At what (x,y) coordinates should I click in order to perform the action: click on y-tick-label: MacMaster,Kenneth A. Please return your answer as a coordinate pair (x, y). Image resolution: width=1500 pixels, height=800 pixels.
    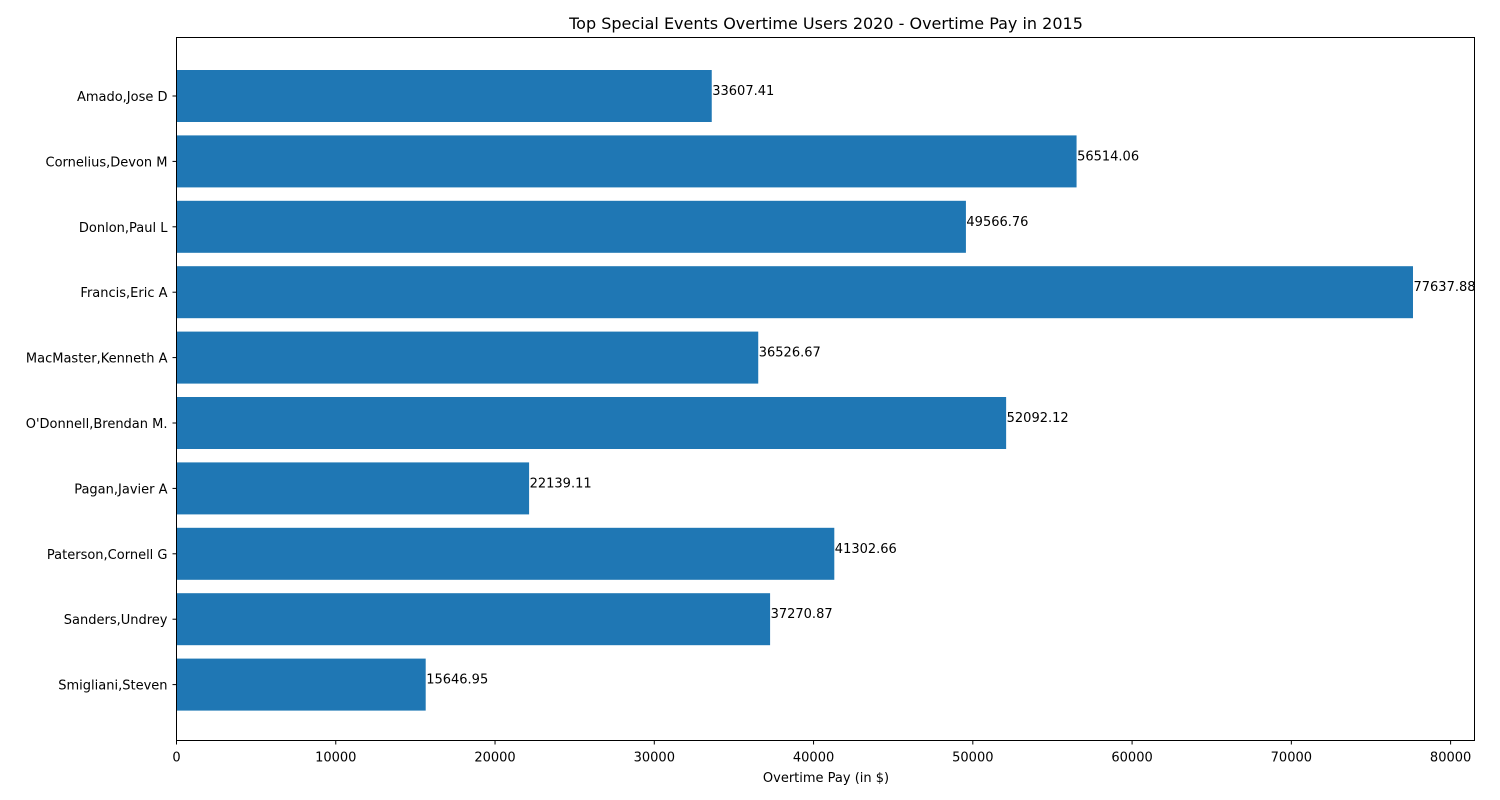
    Looking at the image, I should click on (97, 359).